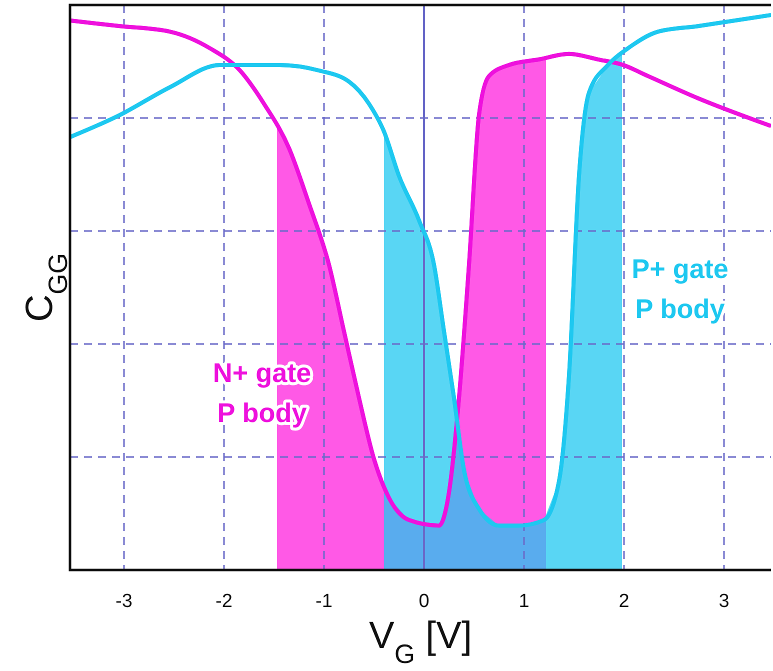 Image resolution: width=773 pixels, height=671 pixels. What do you see at coordinates (724, 601) in the screenshot?
I see `x-tick-label: 3` at bounding box center [724, 601].